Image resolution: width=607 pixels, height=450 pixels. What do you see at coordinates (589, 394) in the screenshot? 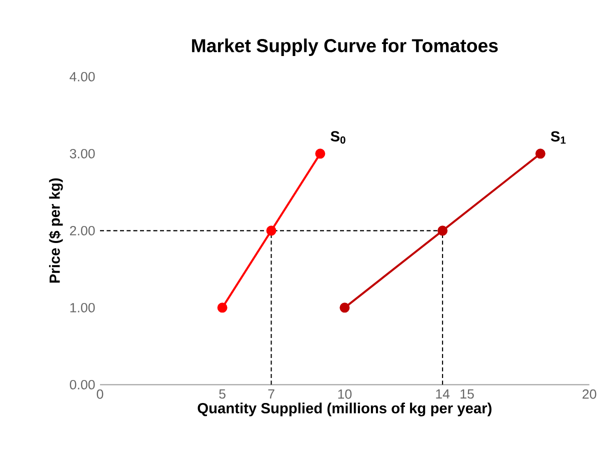
I see `x-tick-label: 20` at bounding box center [589, 394].